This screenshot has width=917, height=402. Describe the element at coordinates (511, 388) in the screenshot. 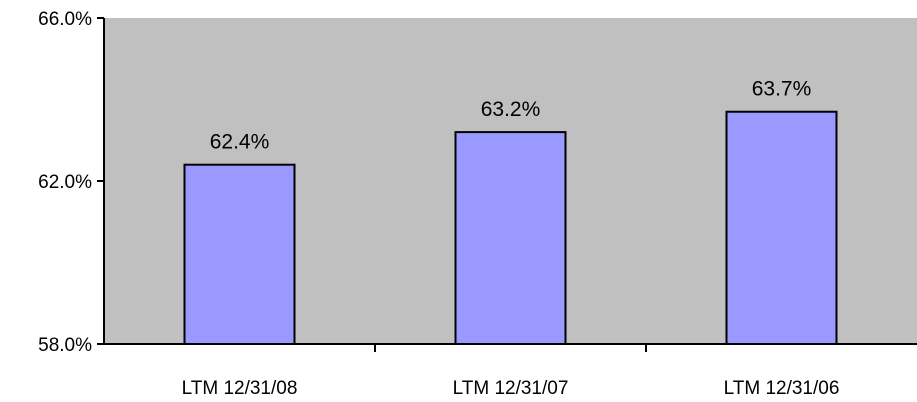

I see `x-tick-label: LTM 12/31/07` at that location.